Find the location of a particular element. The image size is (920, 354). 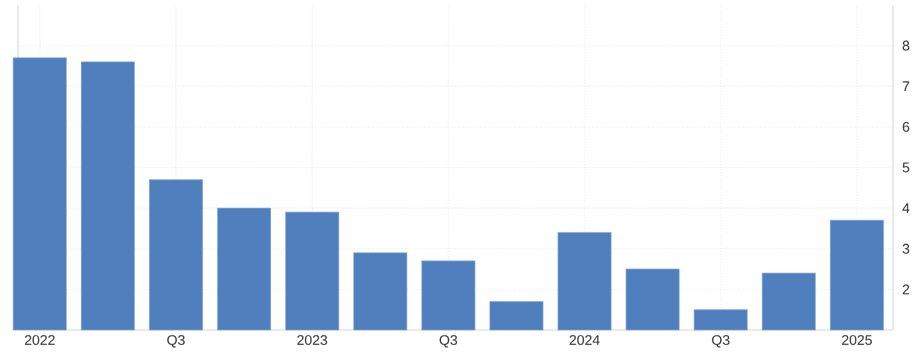

x-tick-label: 2022 is located at coordinates (39, 340).